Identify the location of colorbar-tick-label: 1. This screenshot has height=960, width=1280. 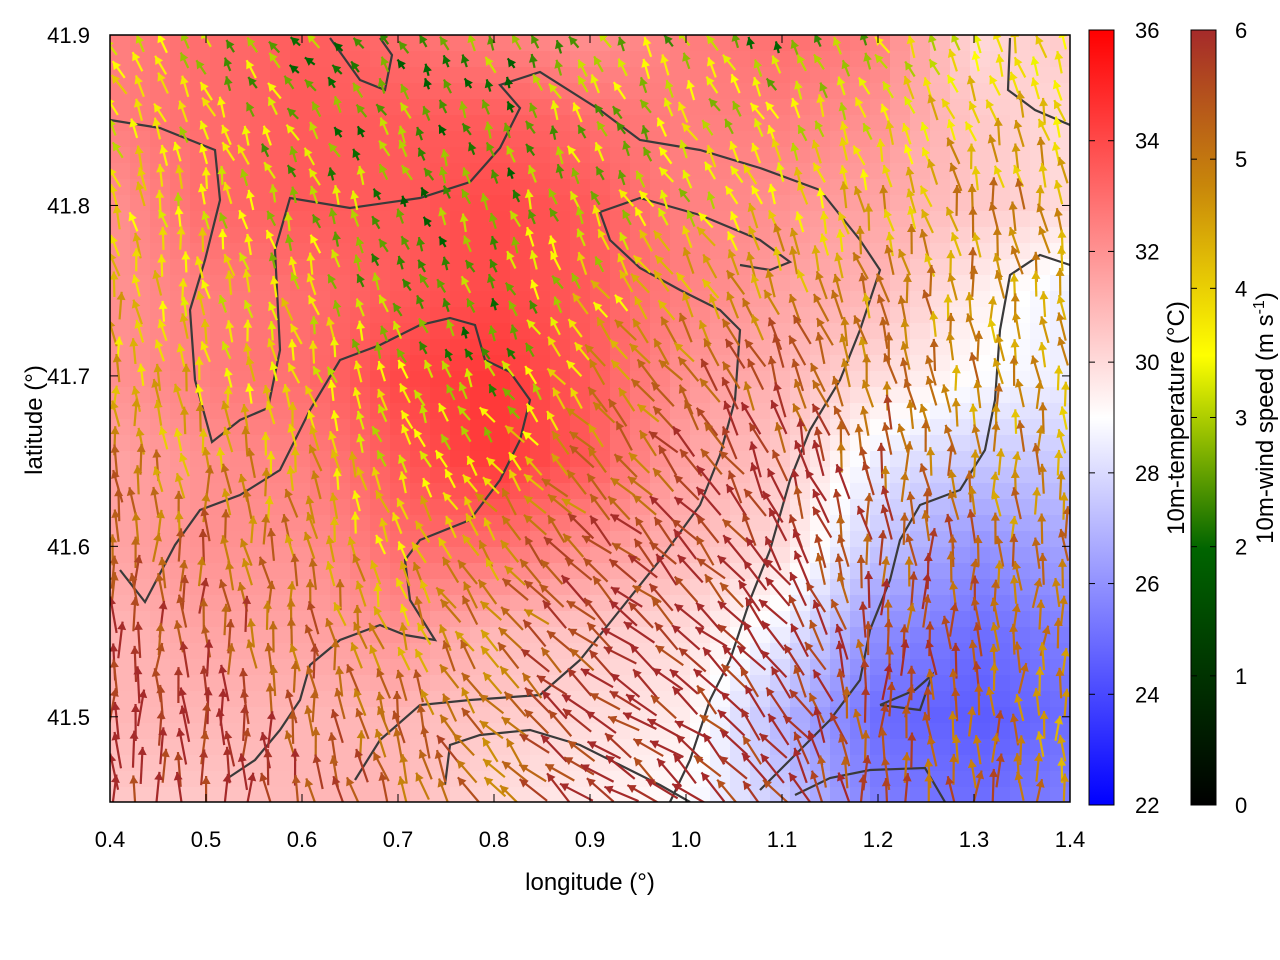
(1241, 676).